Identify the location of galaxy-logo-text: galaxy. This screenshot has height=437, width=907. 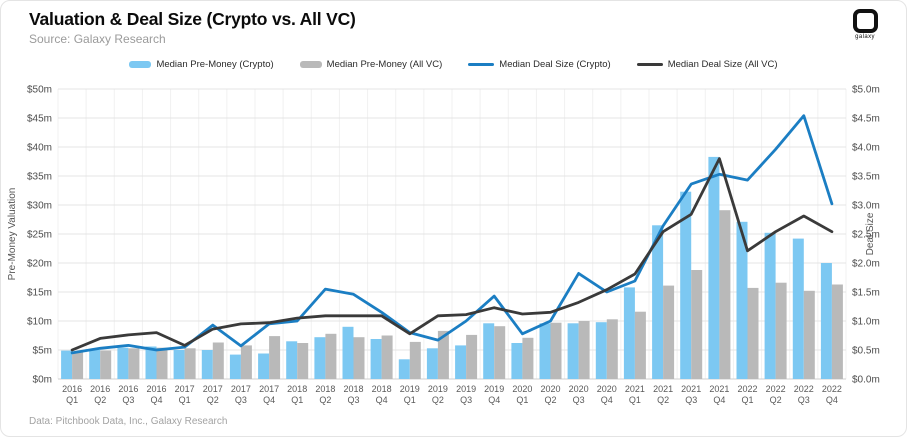
(865, 37).